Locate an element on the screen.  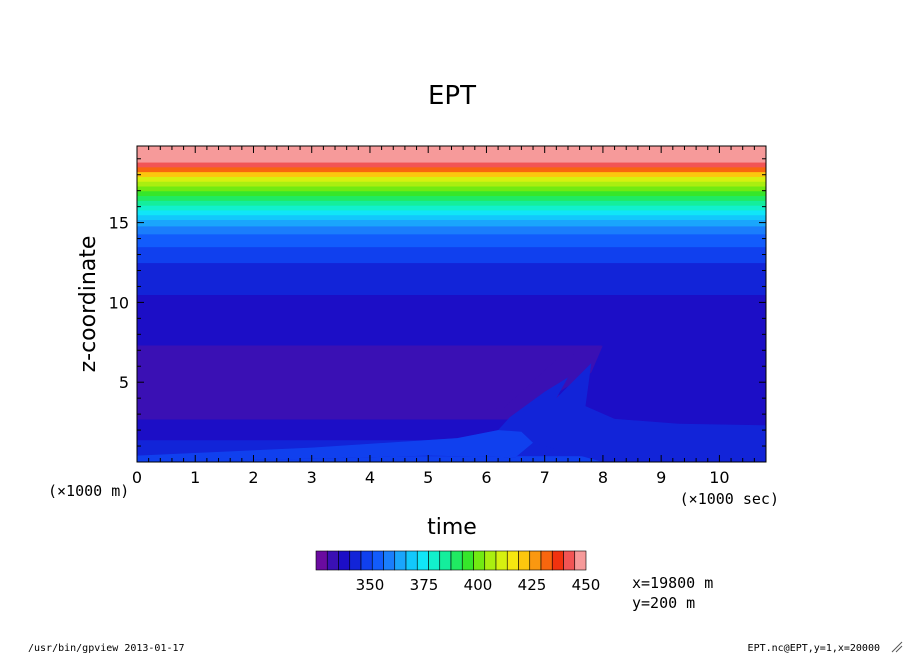
x-tick-label: 3 is located at coordinates (312, 477).